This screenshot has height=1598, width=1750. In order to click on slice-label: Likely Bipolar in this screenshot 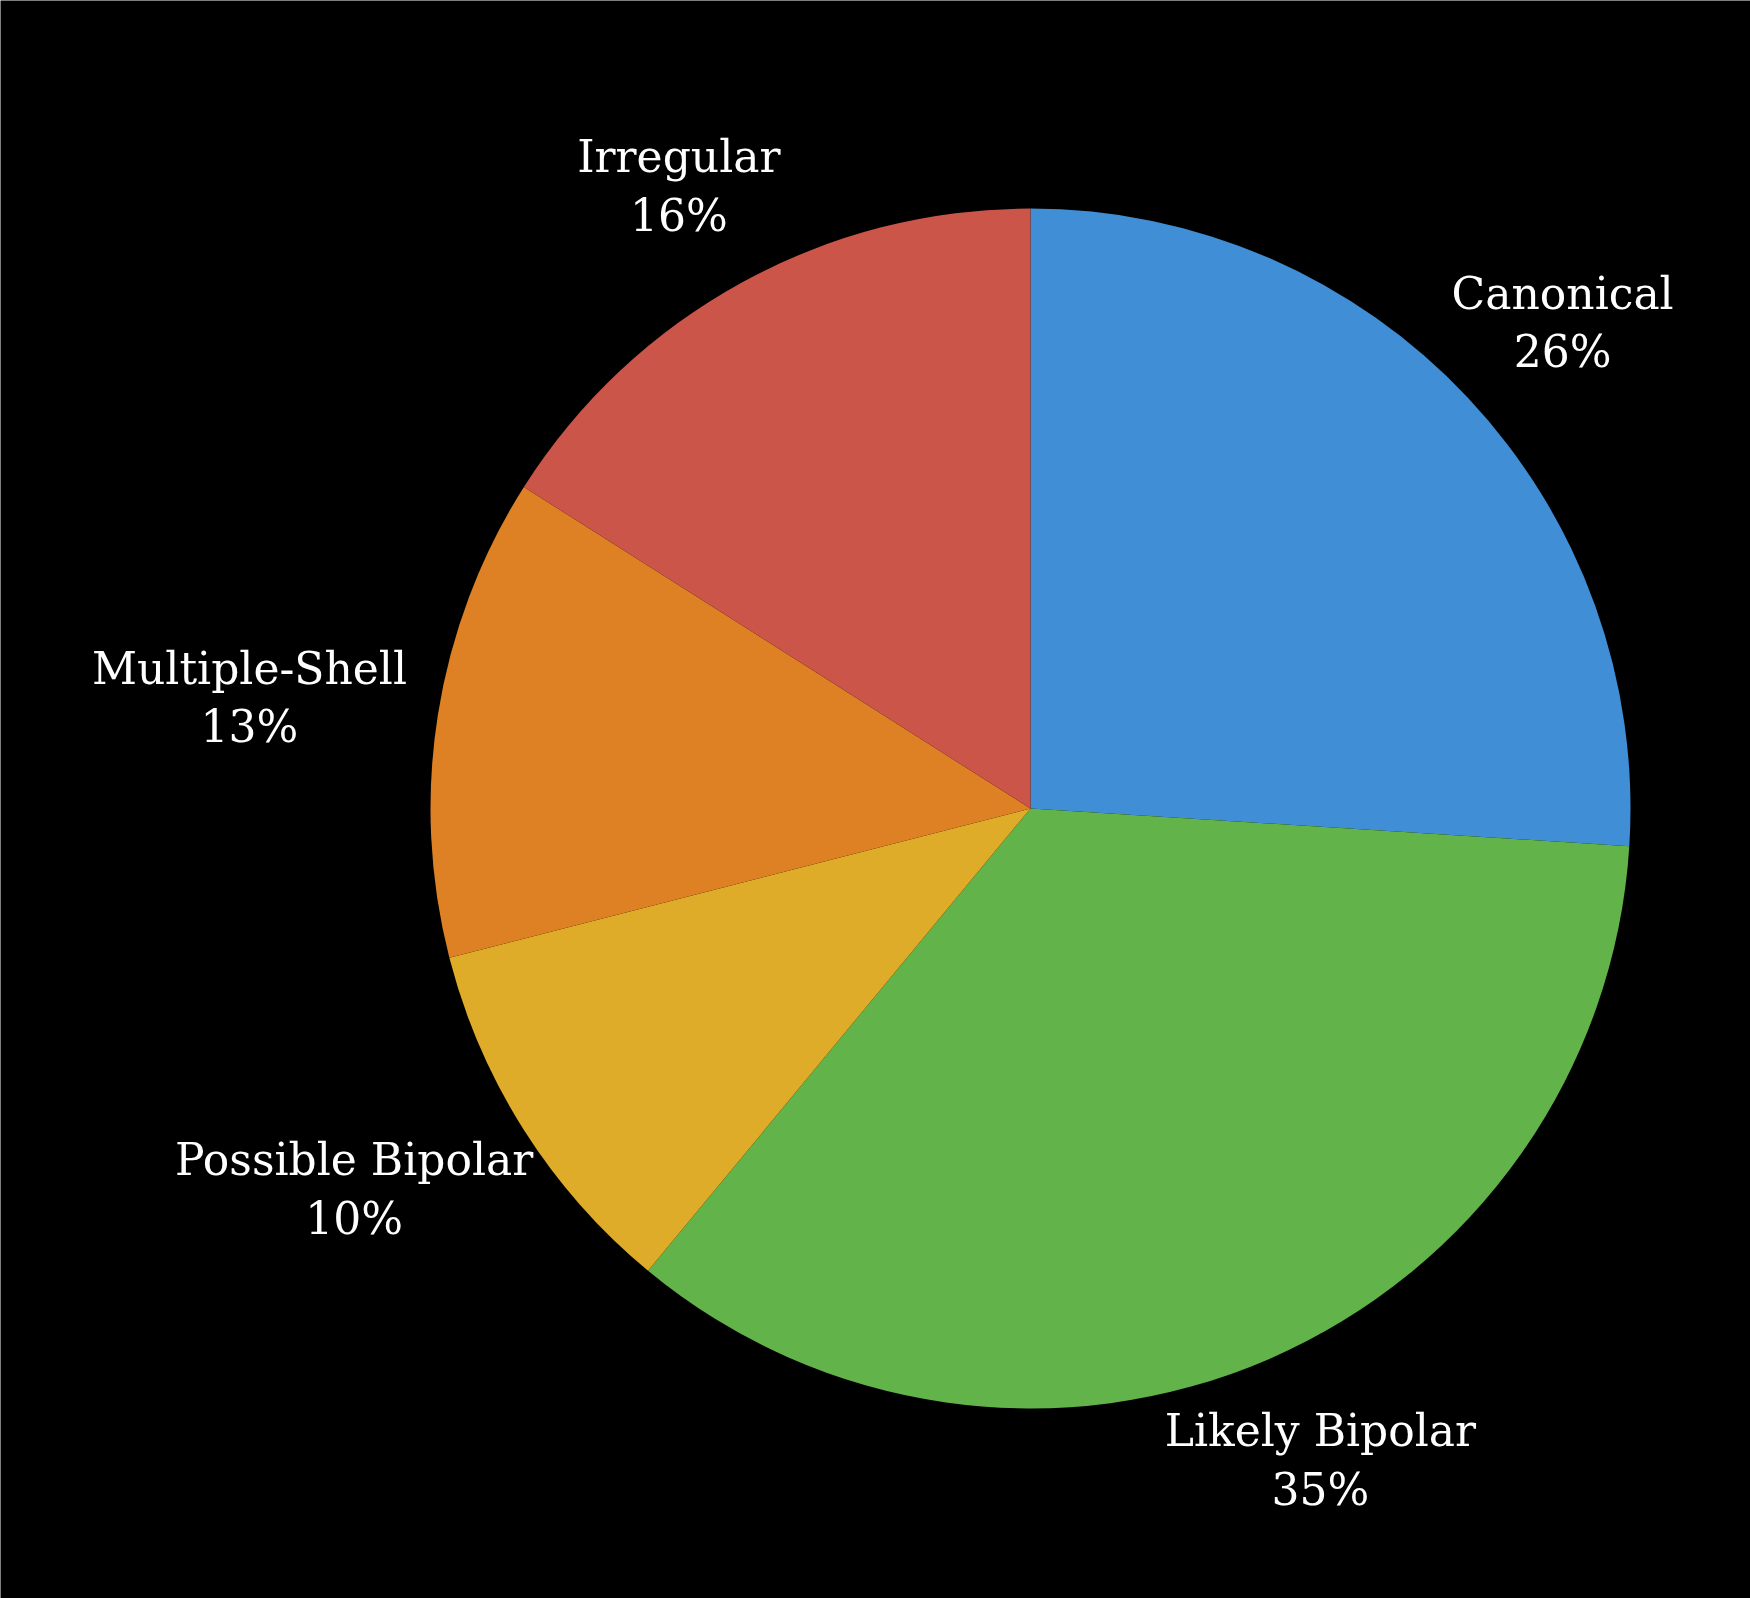, I will do `click(1321, 1431)`.